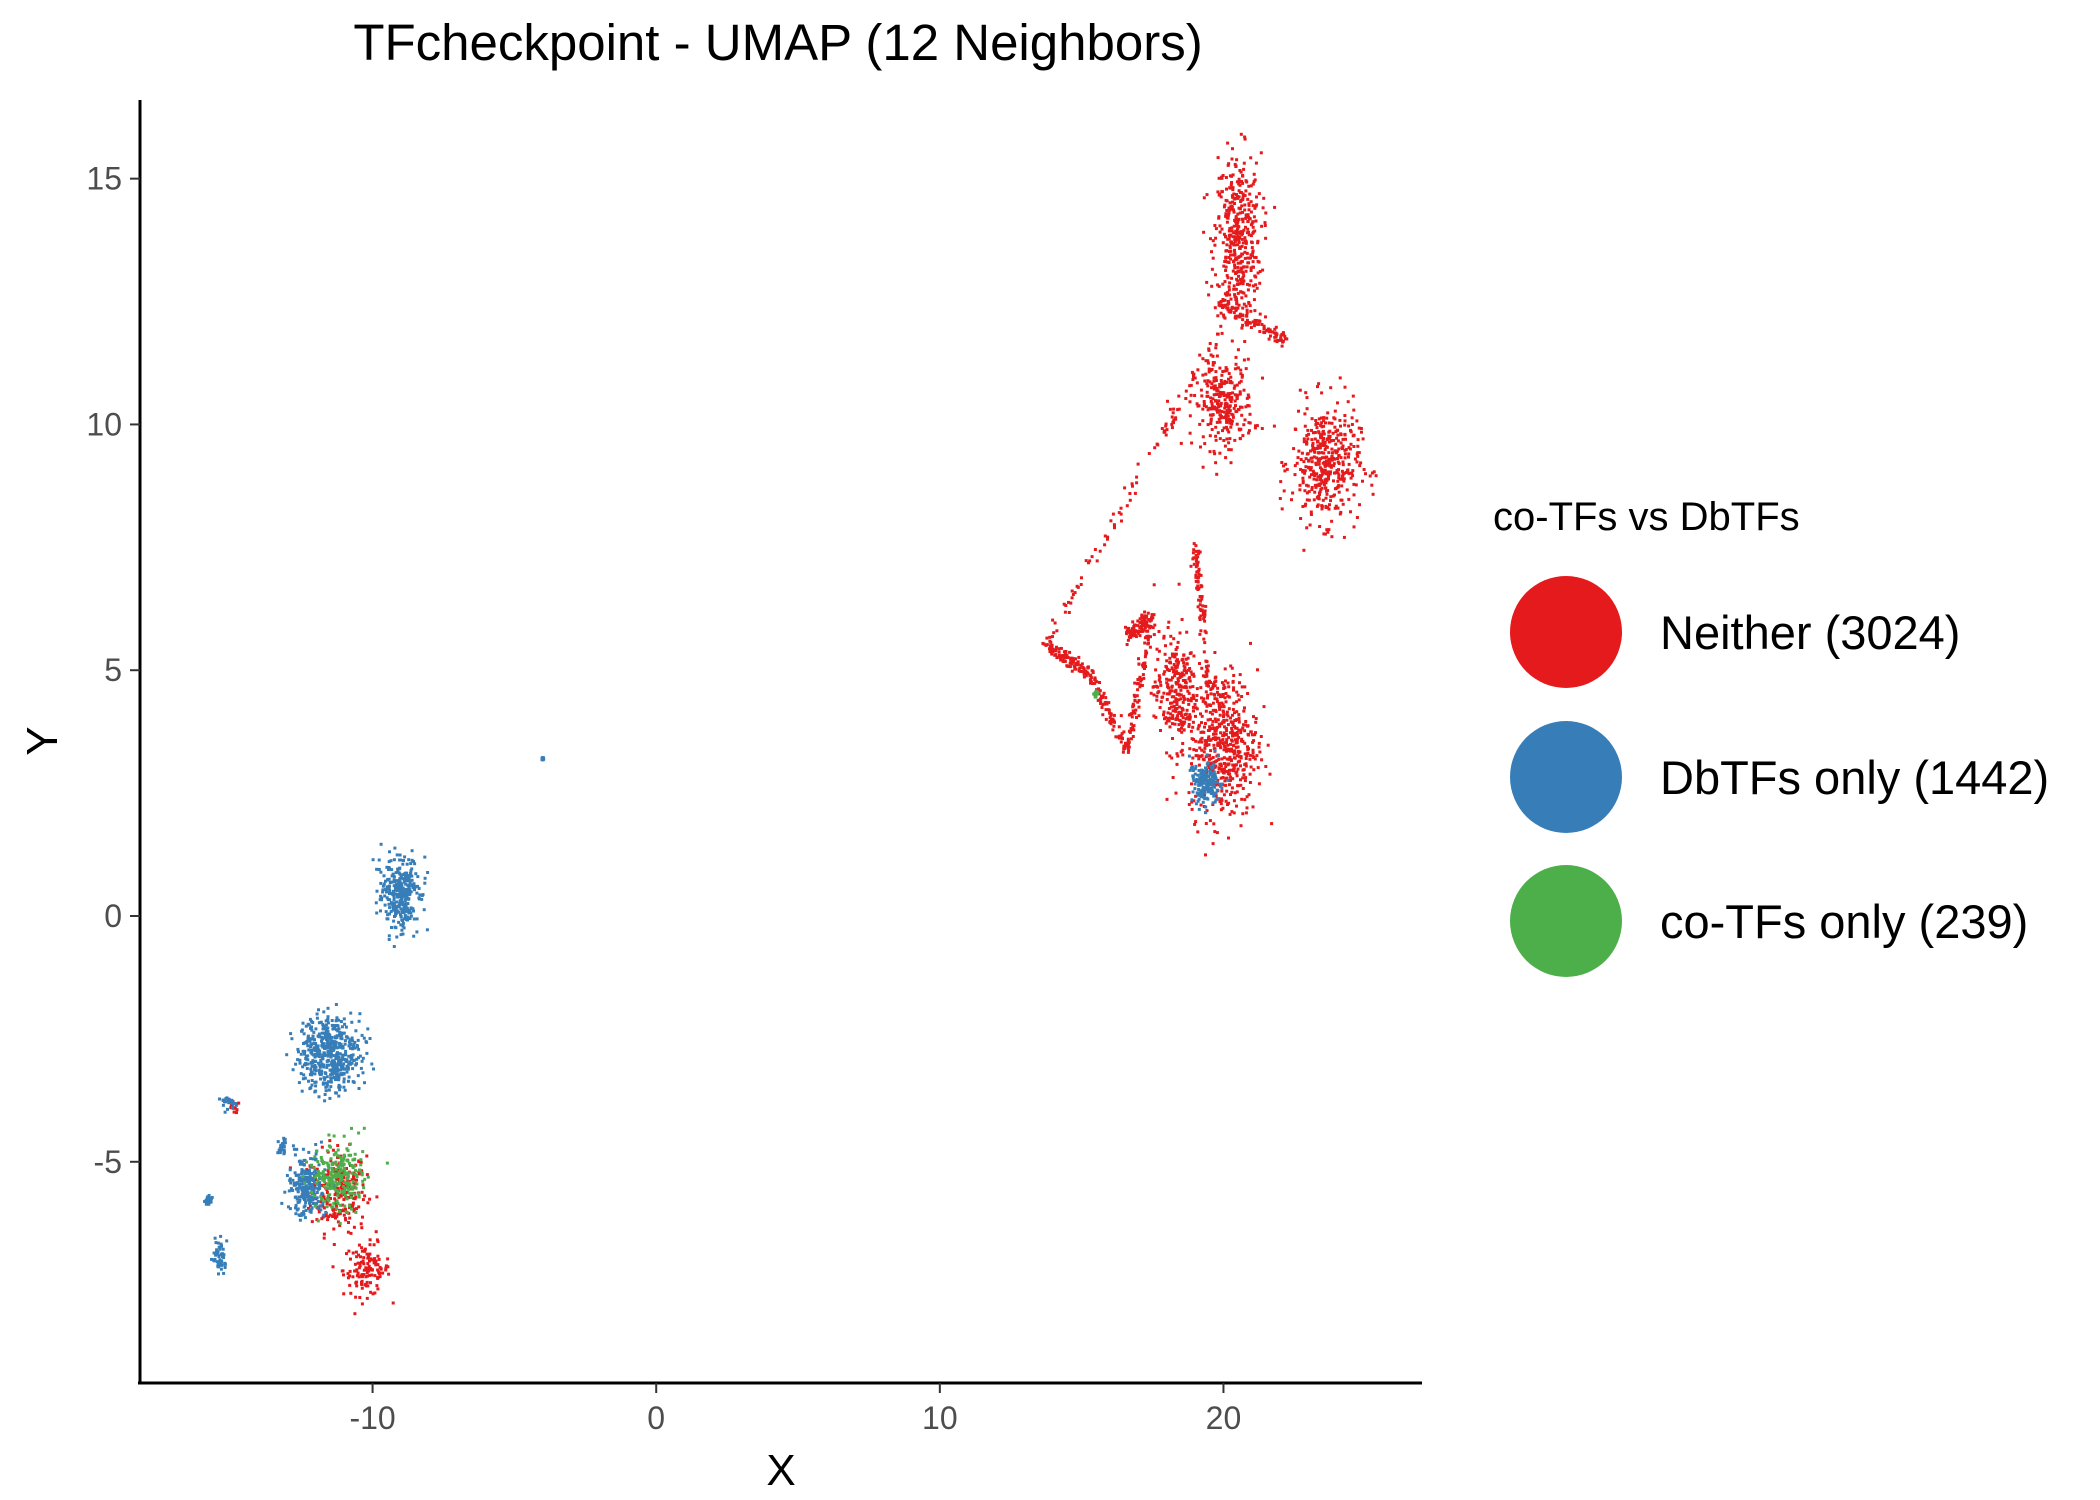 Image resolution: width=2100 pixels, height=1500 pixels. Describe the element at coordinates (1810, 632) in the screenshot. I see `legend-label-neither: Neither (3024)` at that location.